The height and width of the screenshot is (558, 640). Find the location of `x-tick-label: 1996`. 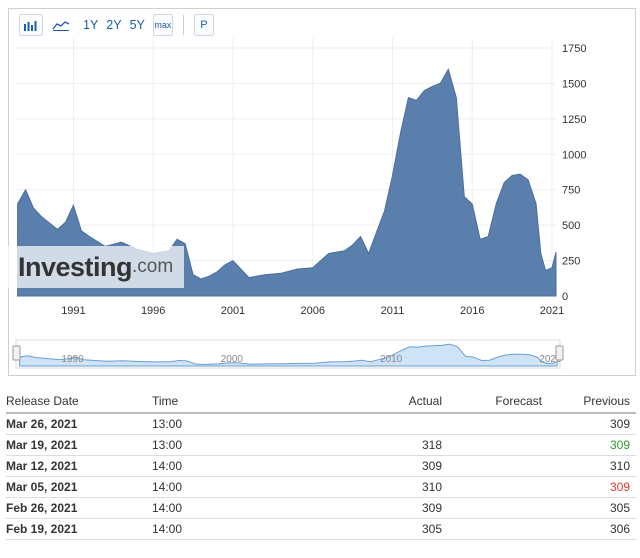

x-tick-label: 1996 is located at coordinates (153, 311).